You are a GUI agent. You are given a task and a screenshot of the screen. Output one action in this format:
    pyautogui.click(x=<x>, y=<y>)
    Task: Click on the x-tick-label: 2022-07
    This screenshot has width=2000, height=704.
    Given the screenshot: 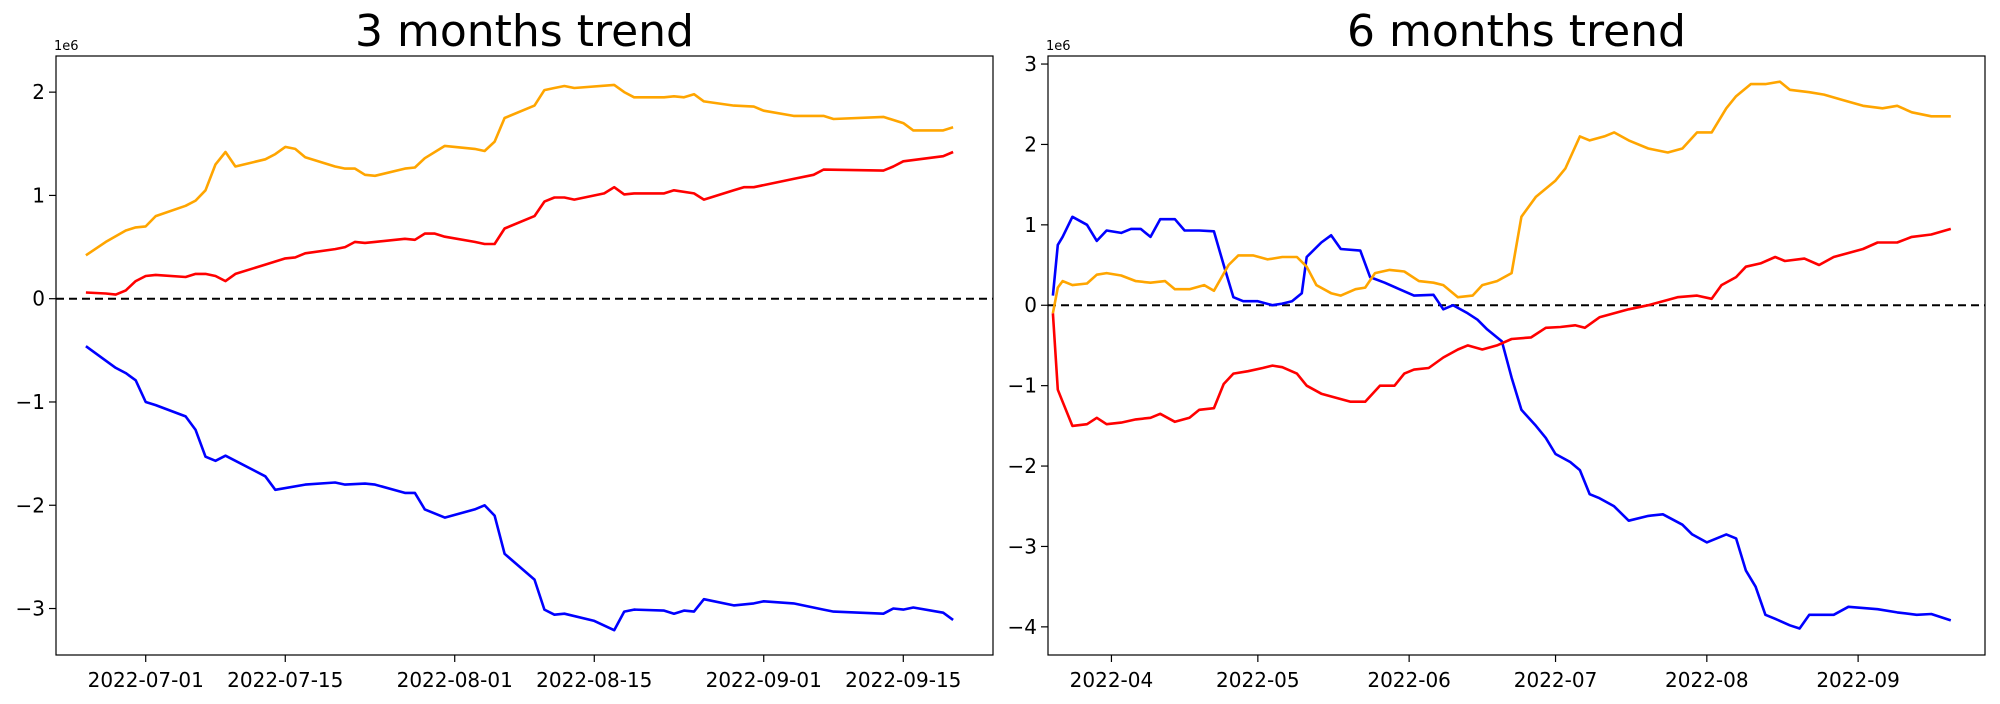 What is the action you would take?
    pyautogui.click(x=1556, y=680)
    